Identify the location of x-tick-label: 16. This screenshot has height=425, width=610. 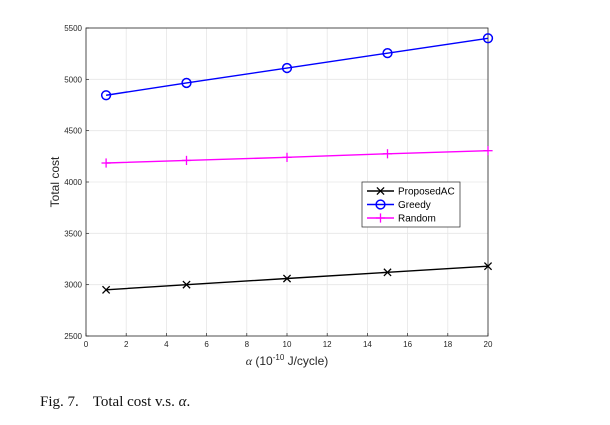
(407, 344).